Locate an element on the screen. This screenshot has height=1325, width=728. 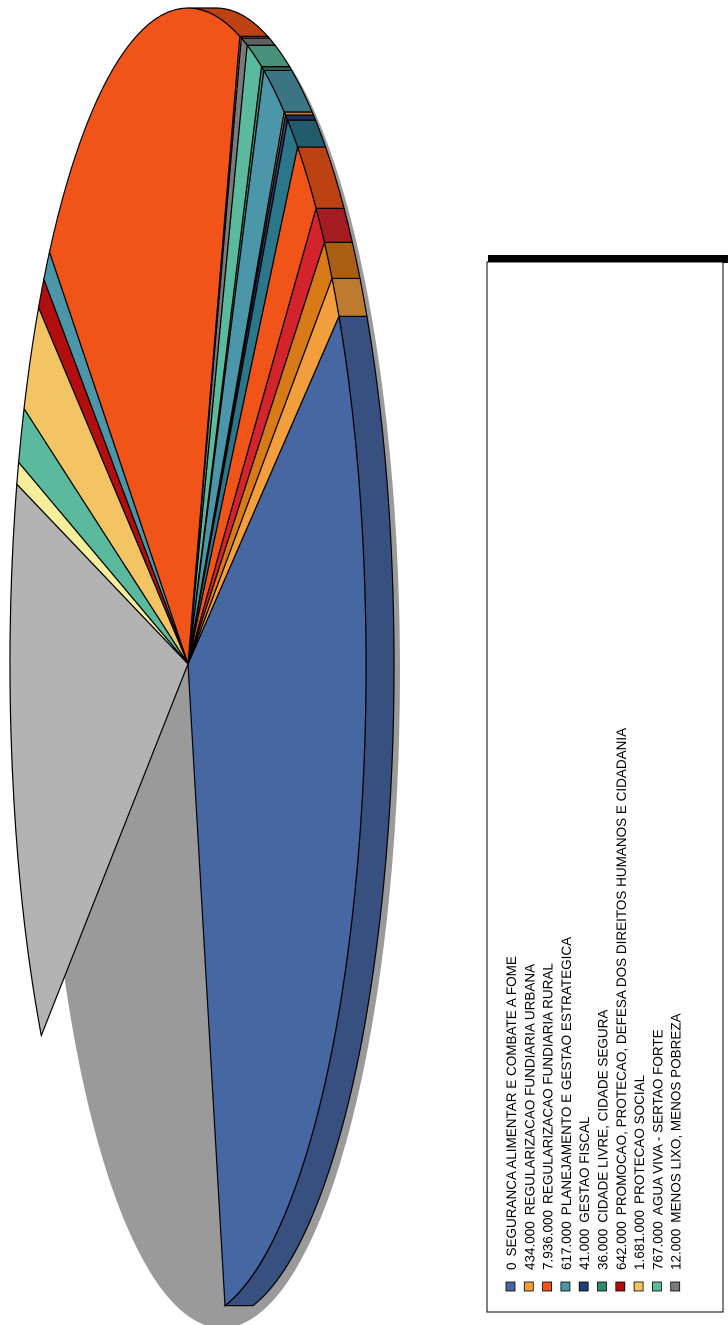
pie-side-wall is located at coordinates (300, 117).